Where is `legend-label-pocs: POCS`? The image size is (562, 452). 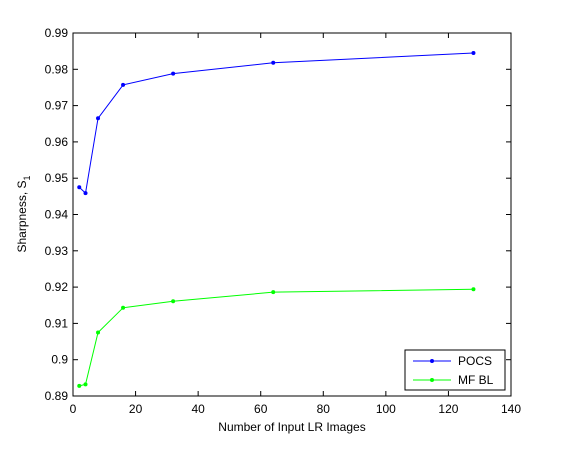
legend-label-pocs: POCS is located at coordinates (475, 361).